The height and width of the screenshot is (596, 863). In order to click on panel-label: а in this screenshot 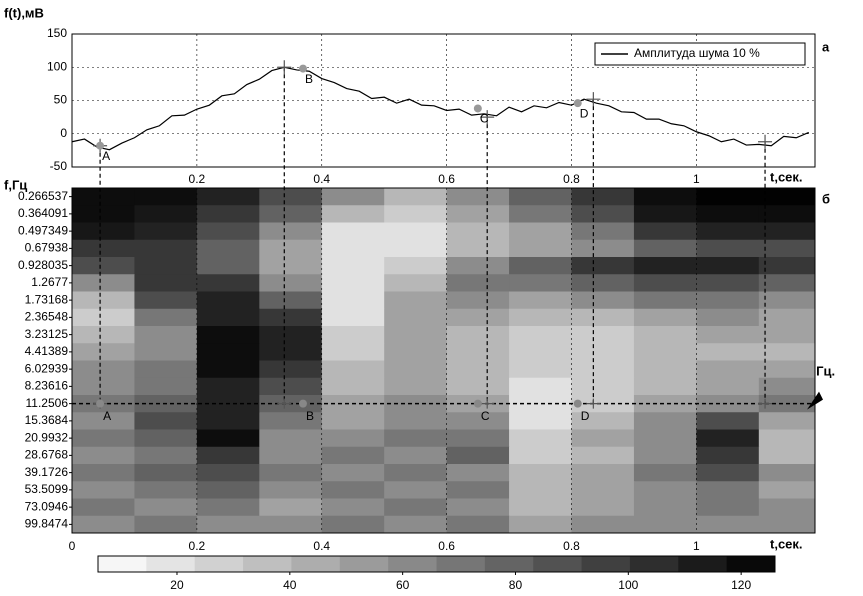, I will do `click(826, 46)`.